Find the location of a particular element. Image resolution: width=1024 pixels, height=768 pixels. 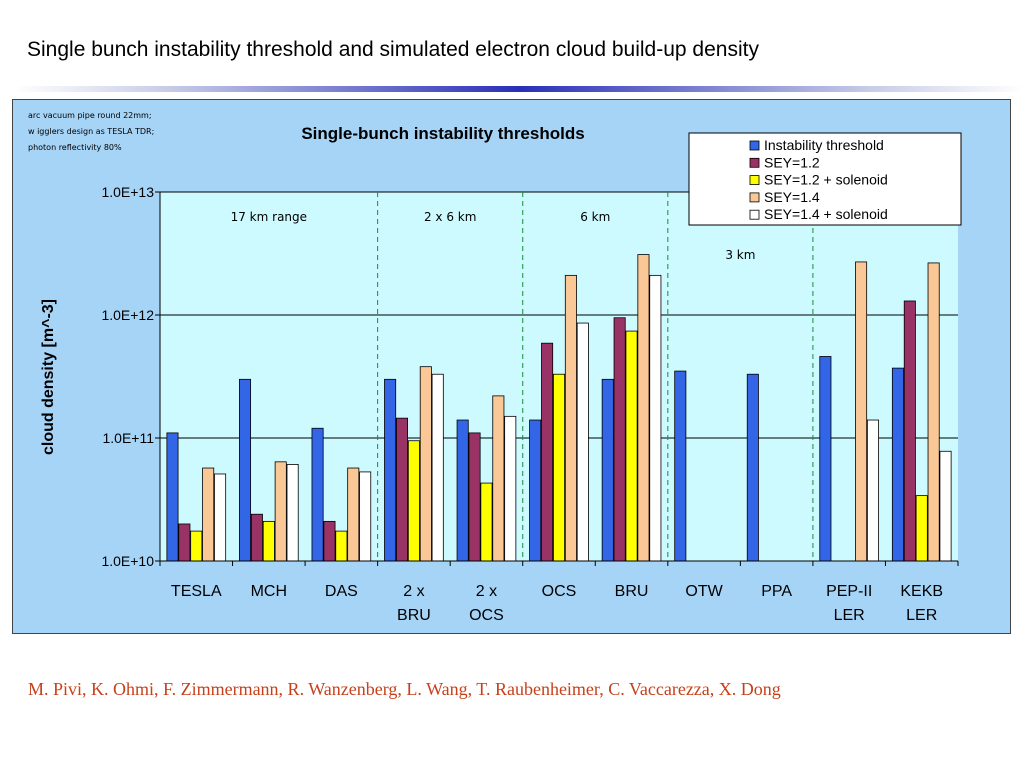

region-label: 17 km range is located at coordinates (269, 217).